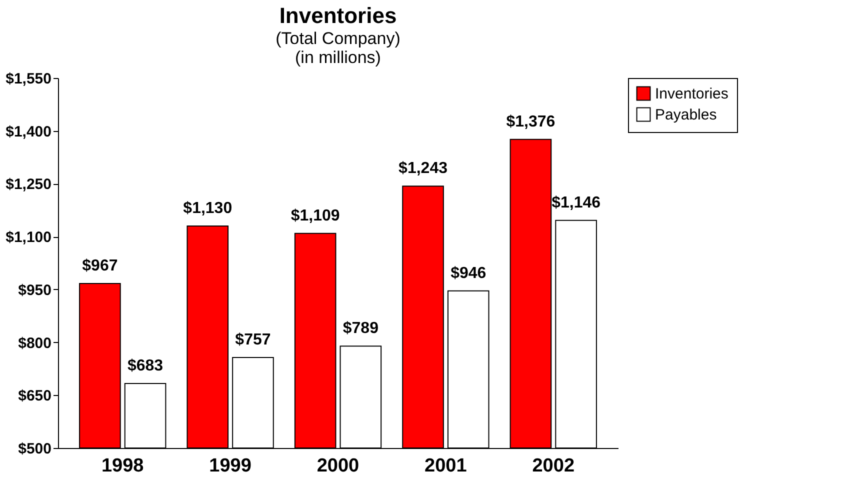  What do you see at coordinates (145, 366) in the screenshot?
I see `data-label: $683` at bounding box center [145, 366].